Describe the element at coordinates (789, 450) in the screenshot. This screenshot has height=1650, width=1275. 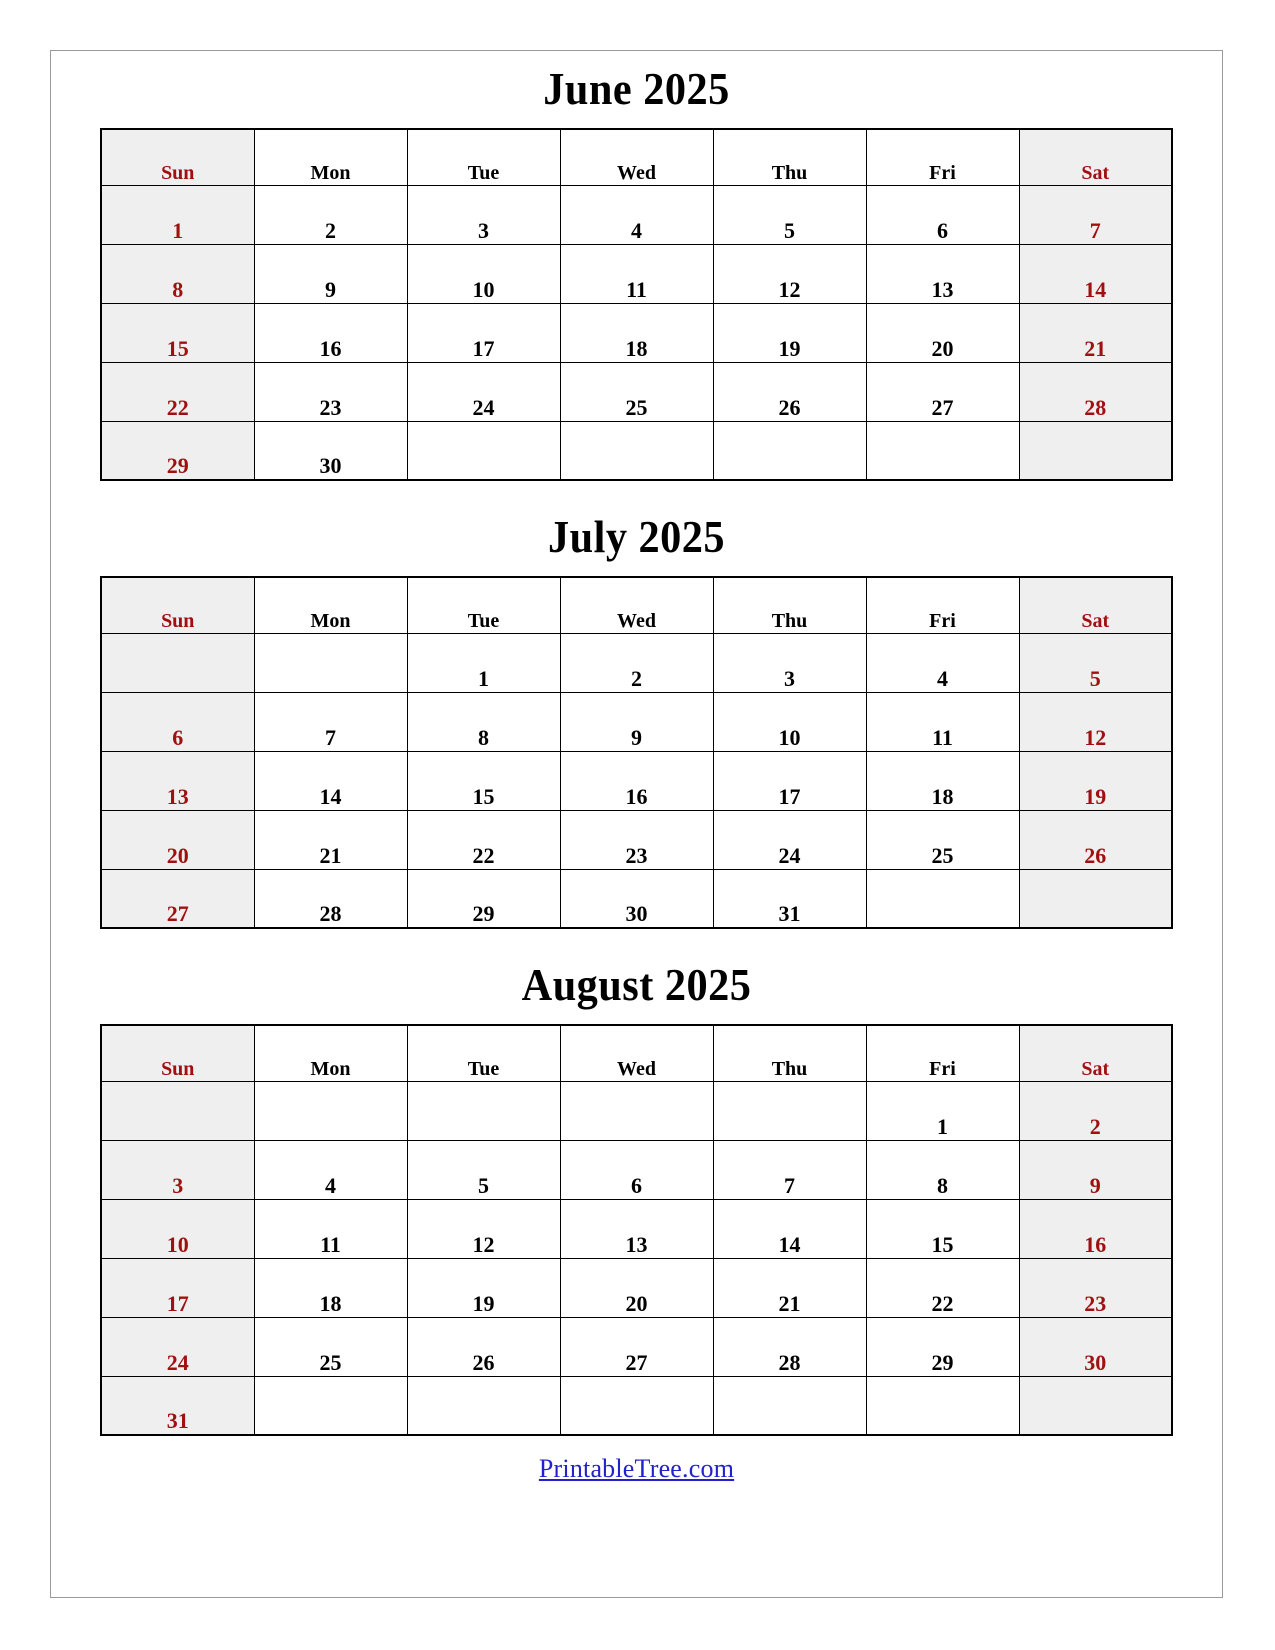
I see `day-cell-empty` at that location.